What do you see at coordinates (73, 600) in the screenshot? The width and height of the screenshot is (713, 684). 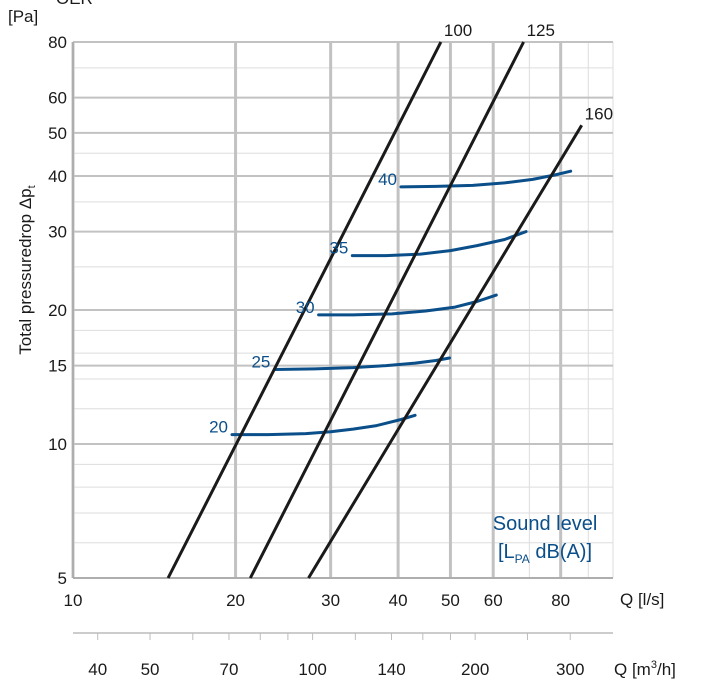 I see `x-tick-label: 10` at bounding box center [73, 600].